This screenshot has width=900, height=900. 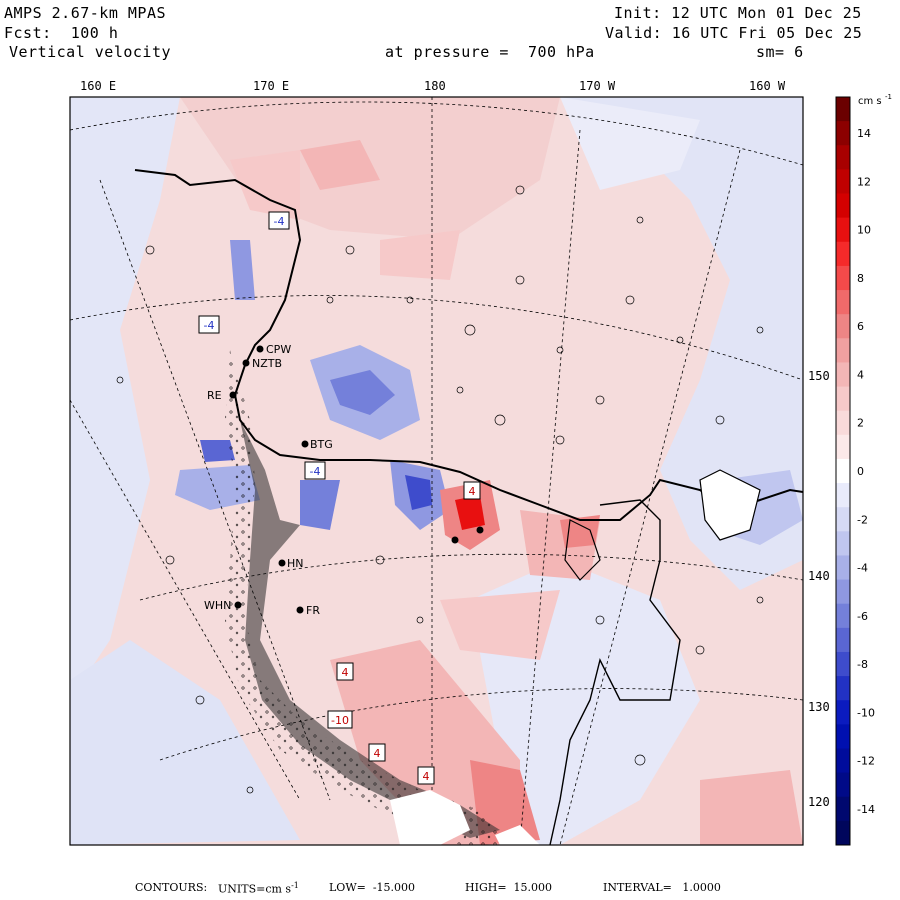 I want to click on colorbar-tick-label: 14, so click(x=864, y=133).